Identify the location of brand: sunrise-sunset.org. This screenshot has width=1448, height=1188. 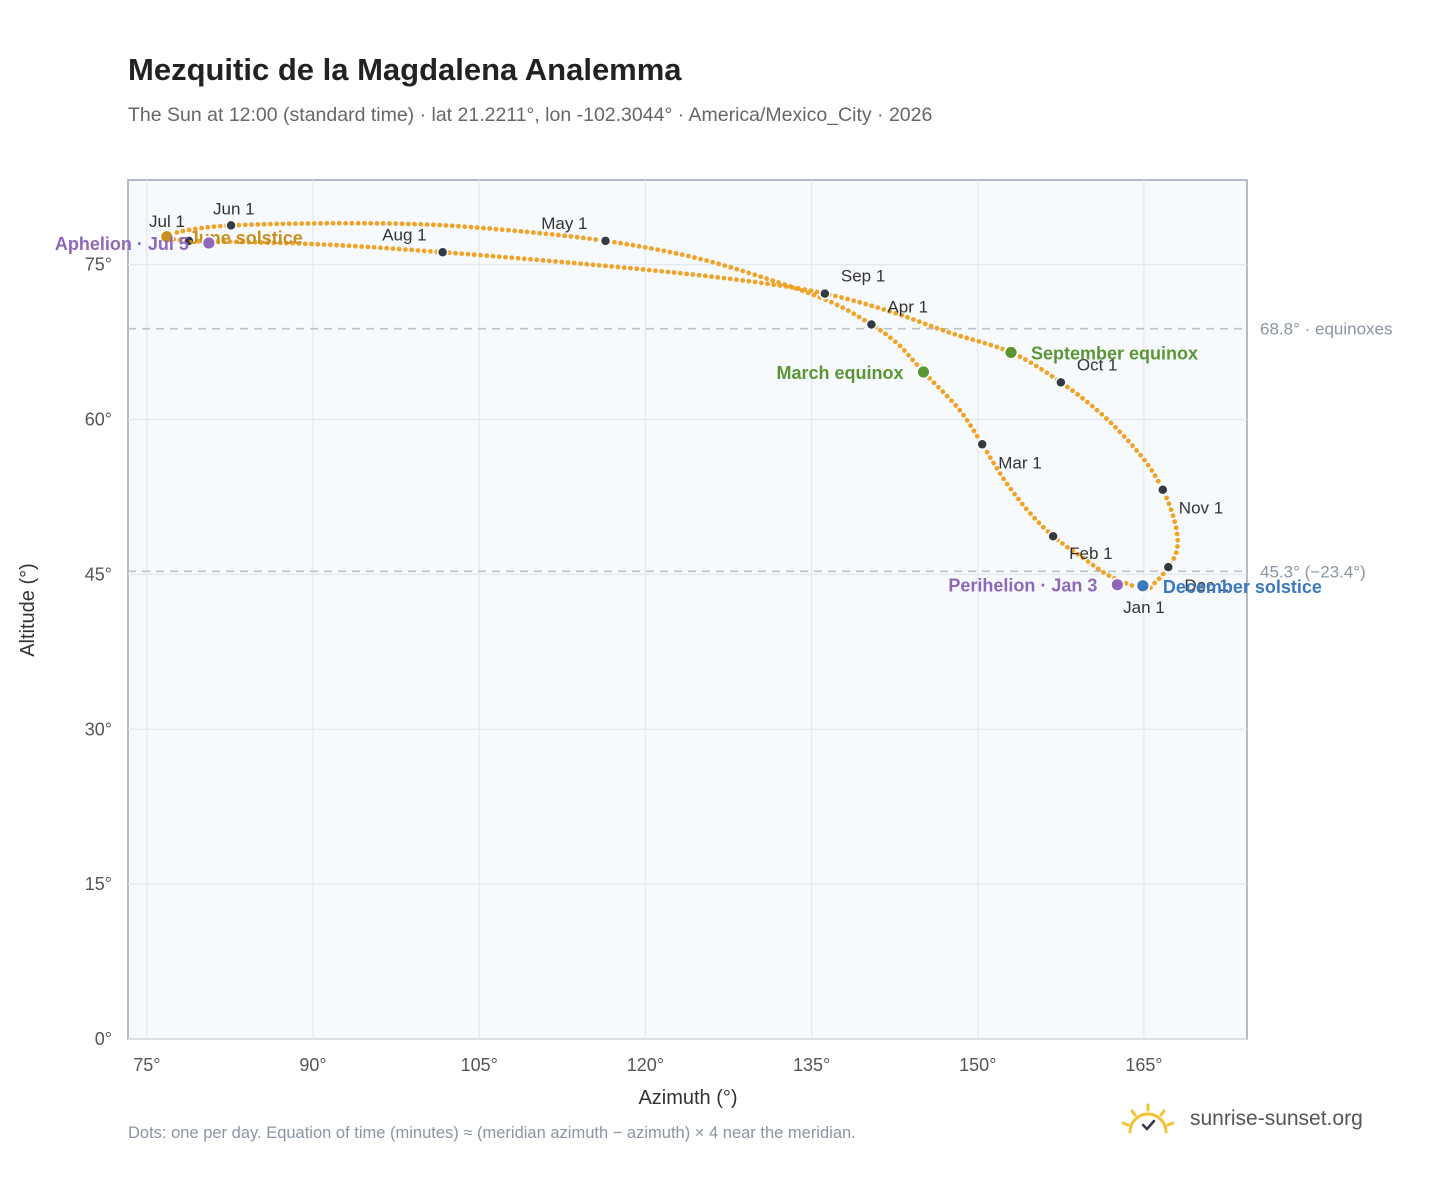
(1241, 1119).